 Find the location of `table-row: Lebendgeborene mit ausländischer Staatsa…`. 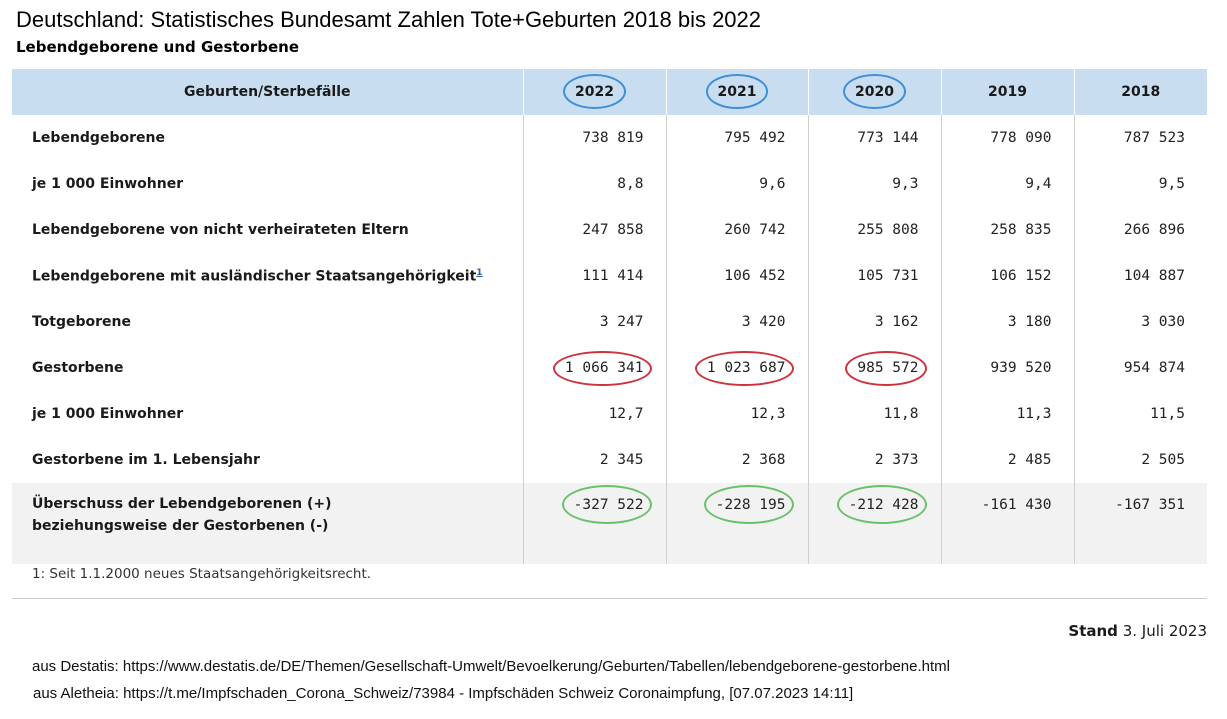

table-row: Lebendgeborene mit ausländischer Staatsa… is located at coordinates (609, 276).